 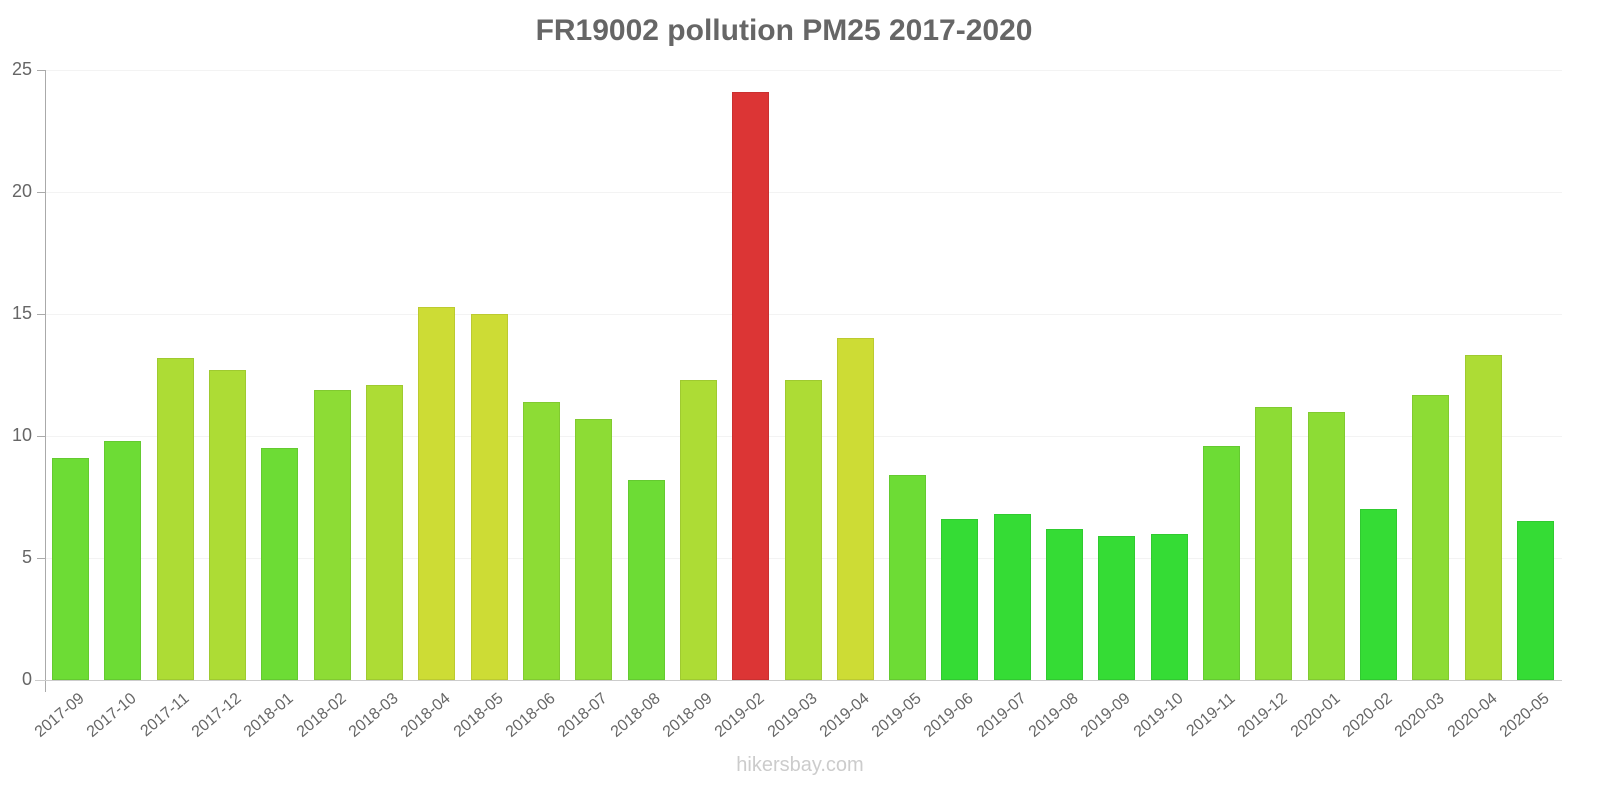 What do you see at coordinates (844, 715) in the screenshot?
I see `x-tick-label: 2019-04` at bounding box center [844, 715].